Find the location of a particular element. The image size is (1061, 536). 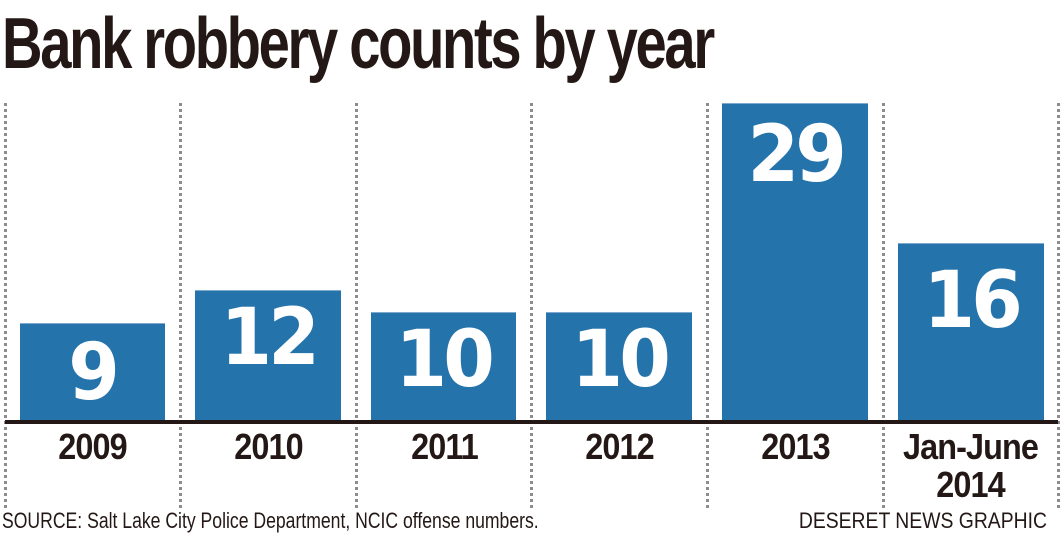

bar-value-label: 12 is located at coordinates (269, 338).